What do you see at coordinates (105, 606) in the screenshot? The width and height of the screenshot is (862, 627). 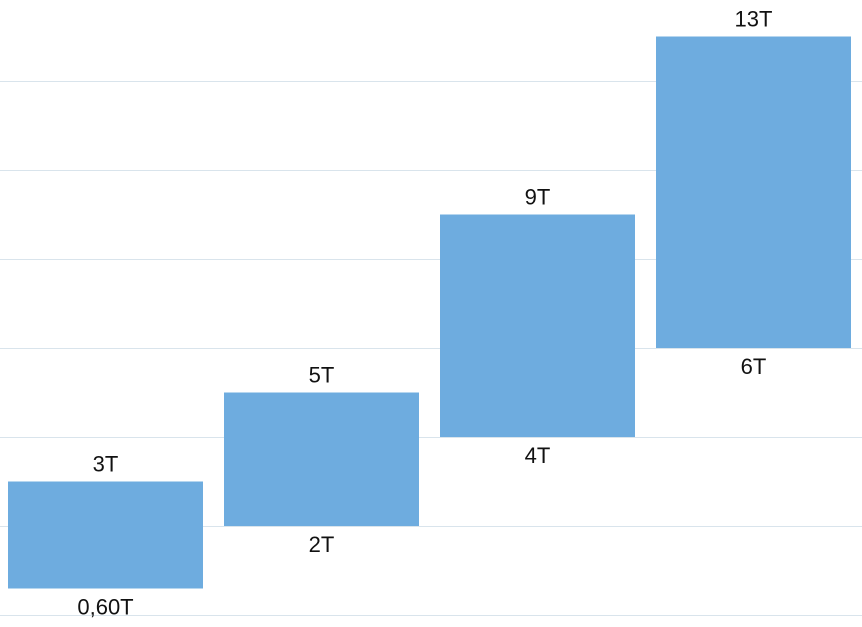 I see `low-value-label: 0,60T` at bounding box center [105, 606].